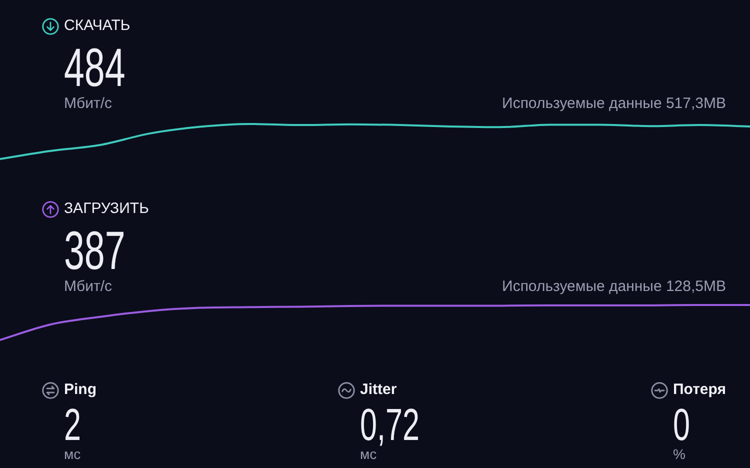  What do you see at coordinates (80, 390) in the screenshot?
I see `text: Ping` at bounding box center [80, 390].